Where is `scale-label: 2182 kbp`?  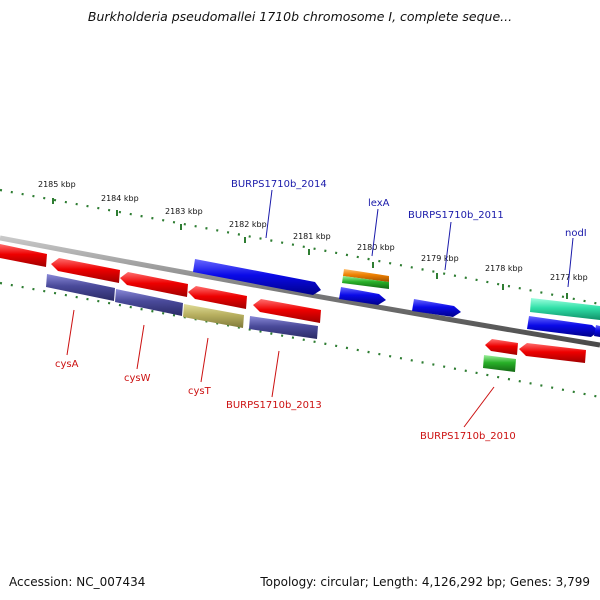
scale-label: 2182 kbp is located at coordinates (248, 224).